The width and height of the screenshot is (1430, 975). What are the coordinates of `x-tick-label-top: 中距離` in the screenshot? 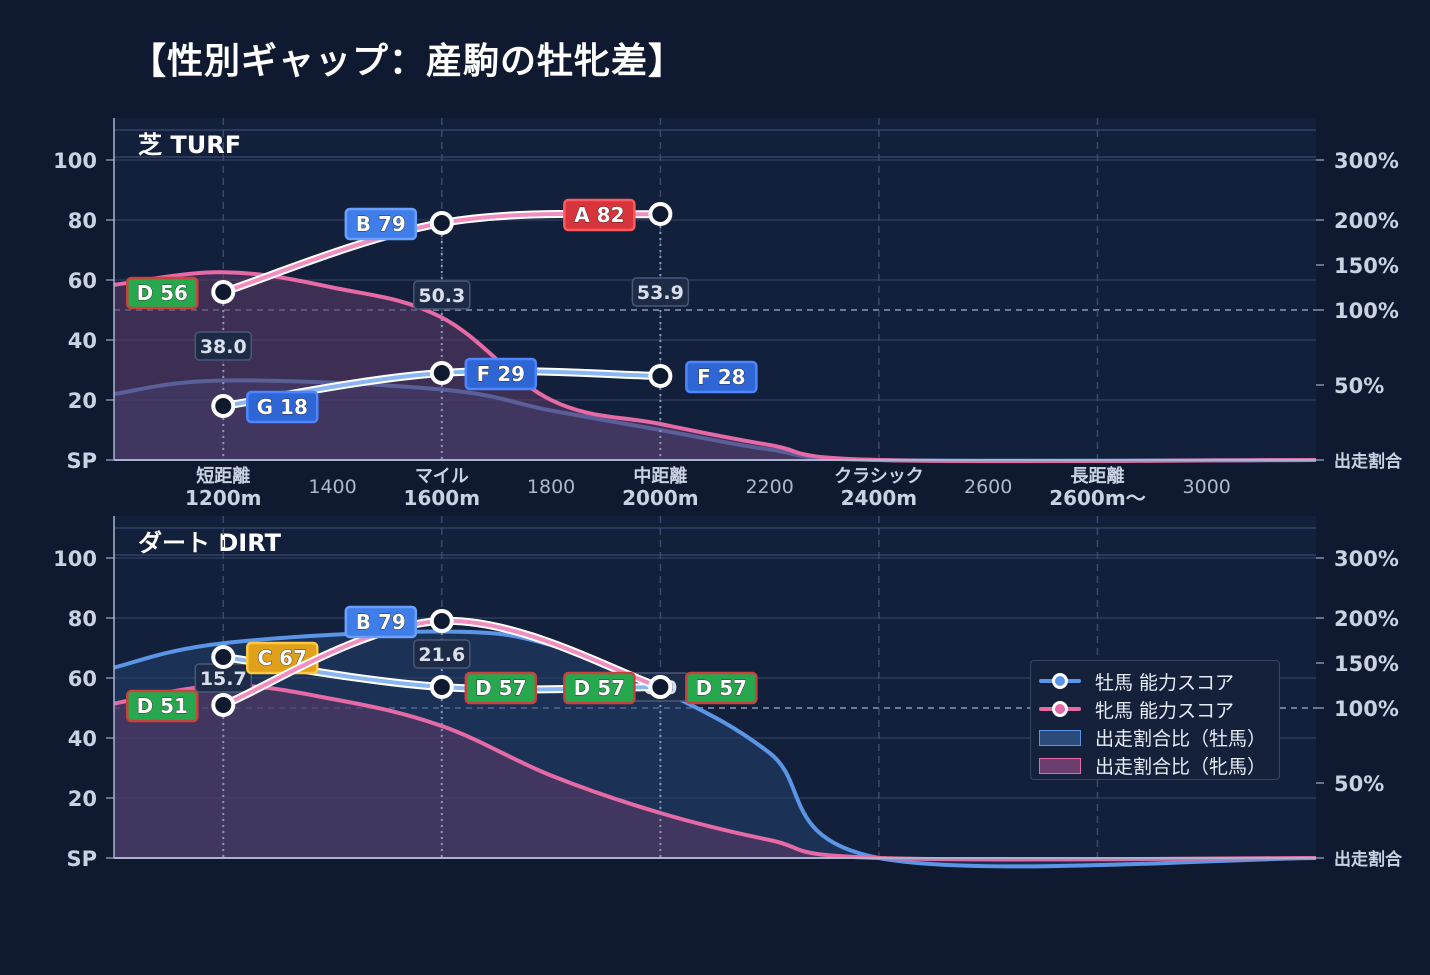 It's located at (660, 476).